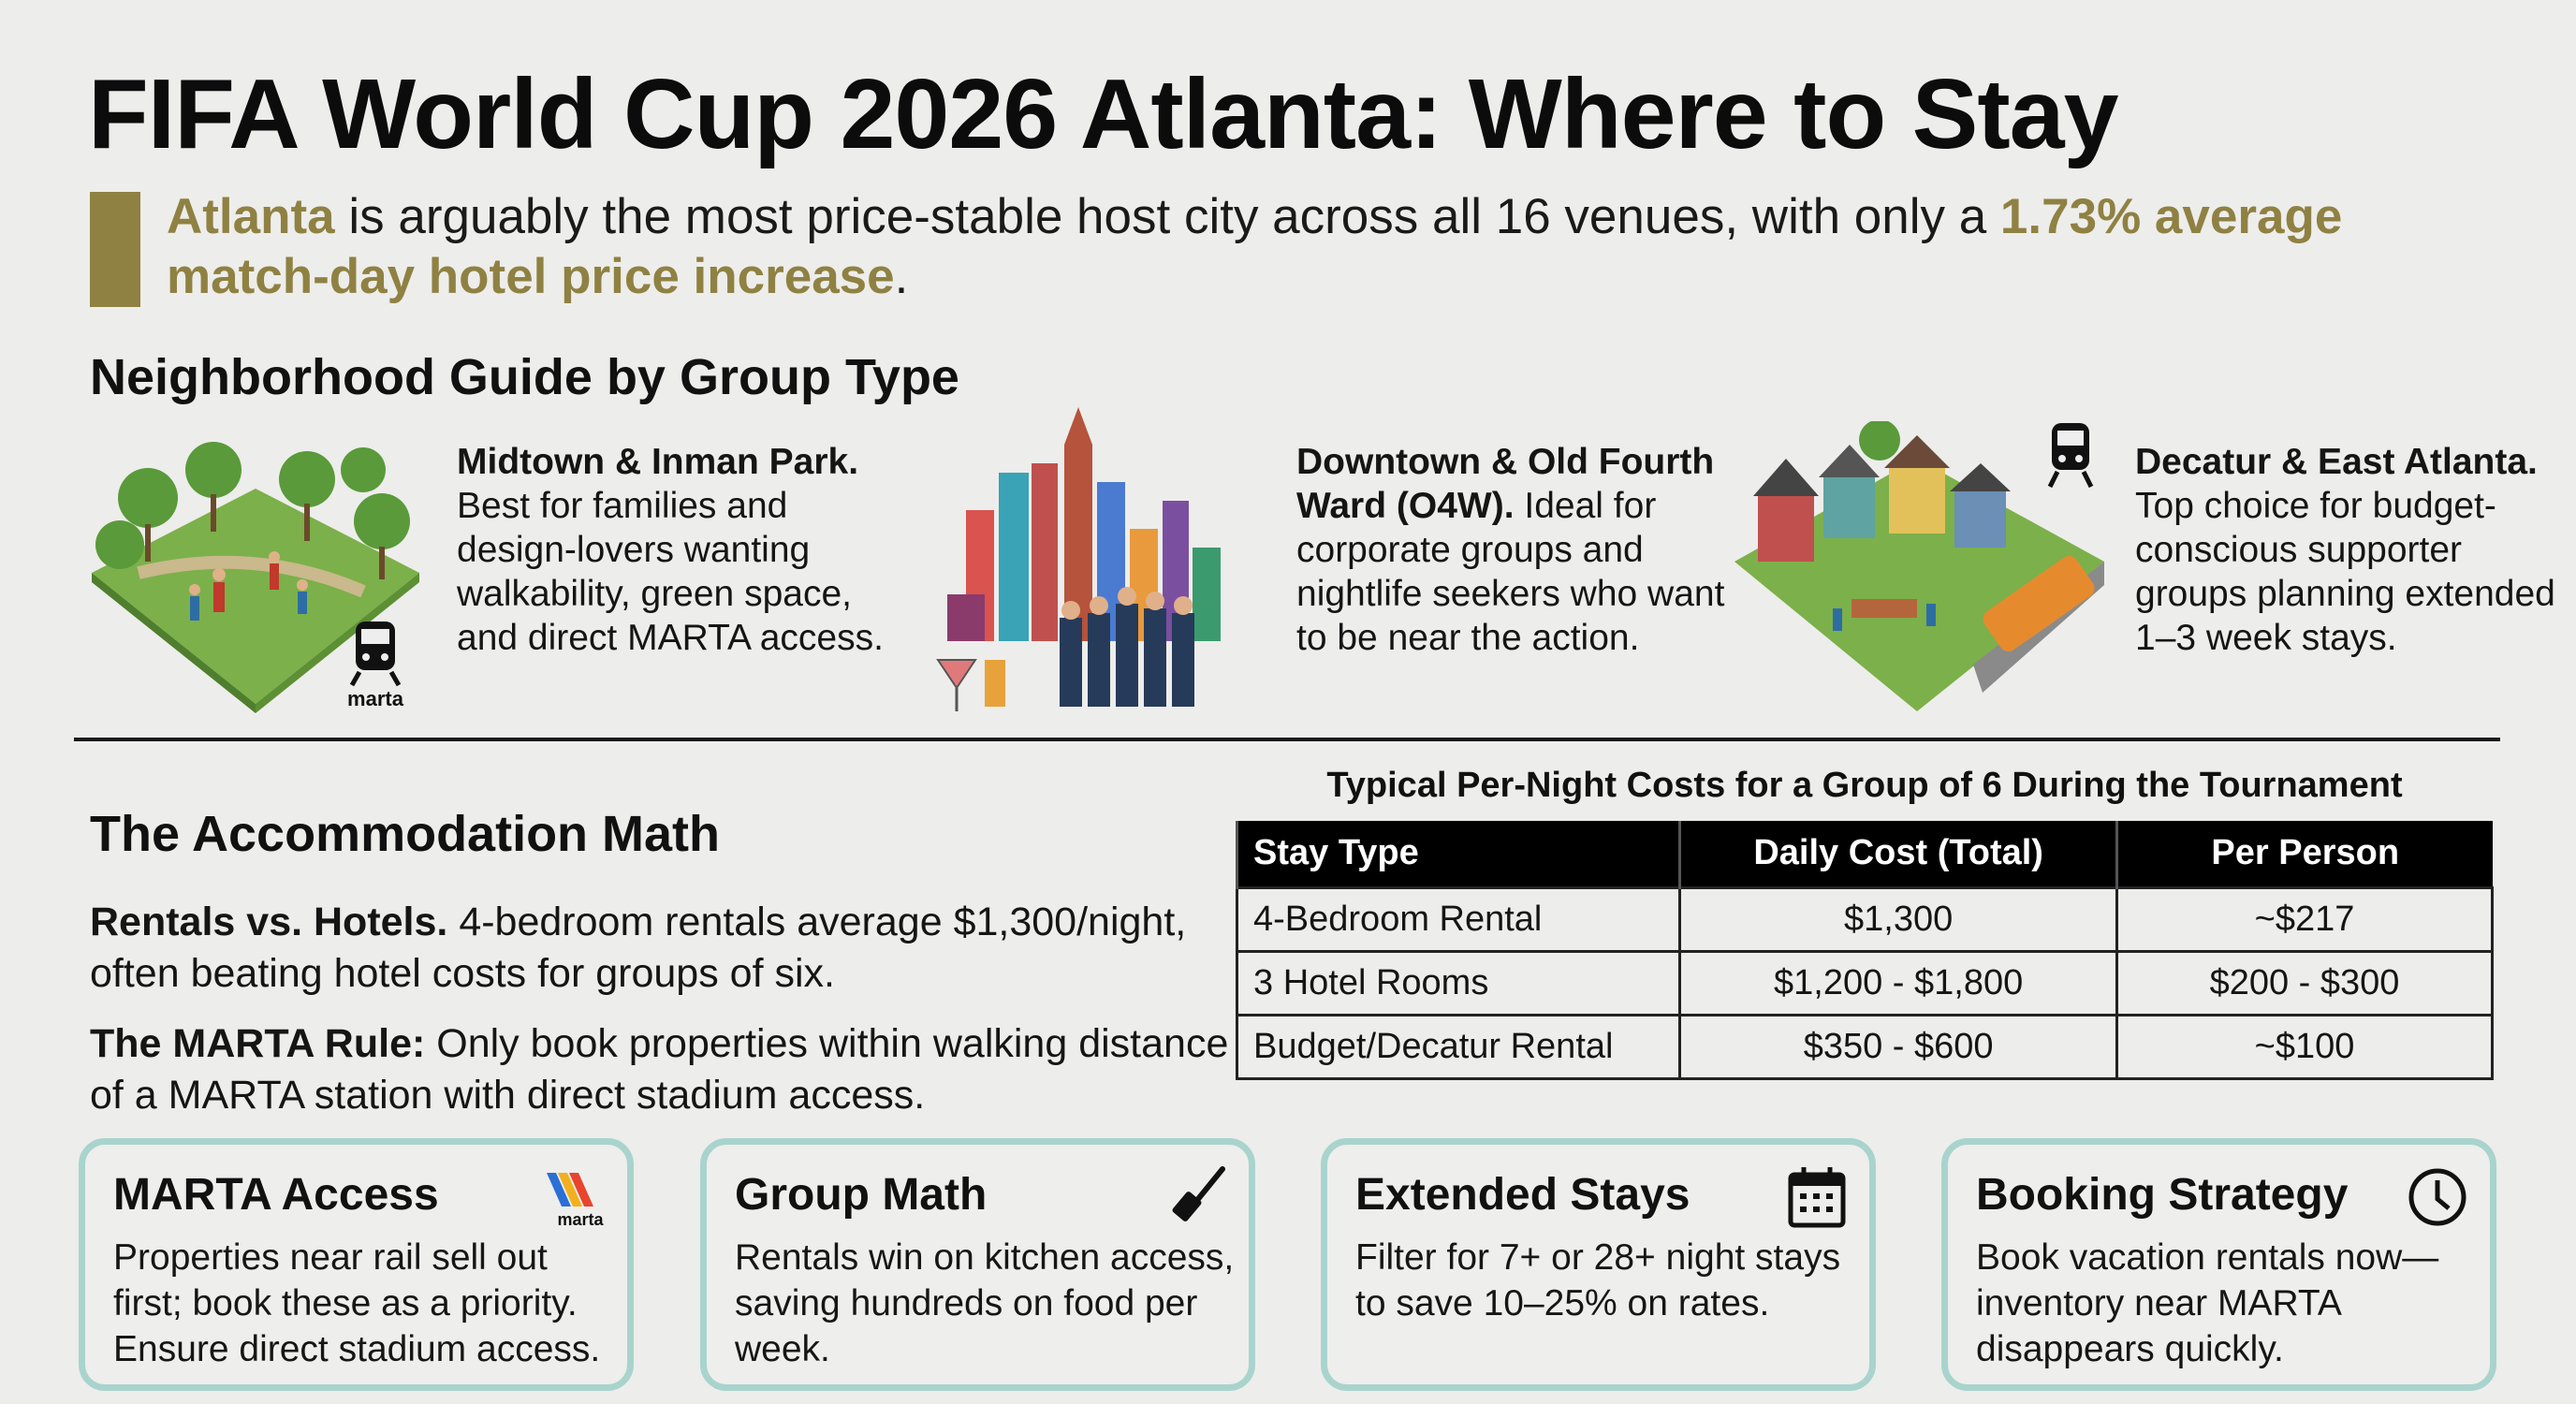 This screenshot has height=1404, width=2576. What do you see at coordinates (255, 577) in the screenshot?
I see `park-illustration` at bounding box center [255, 577].